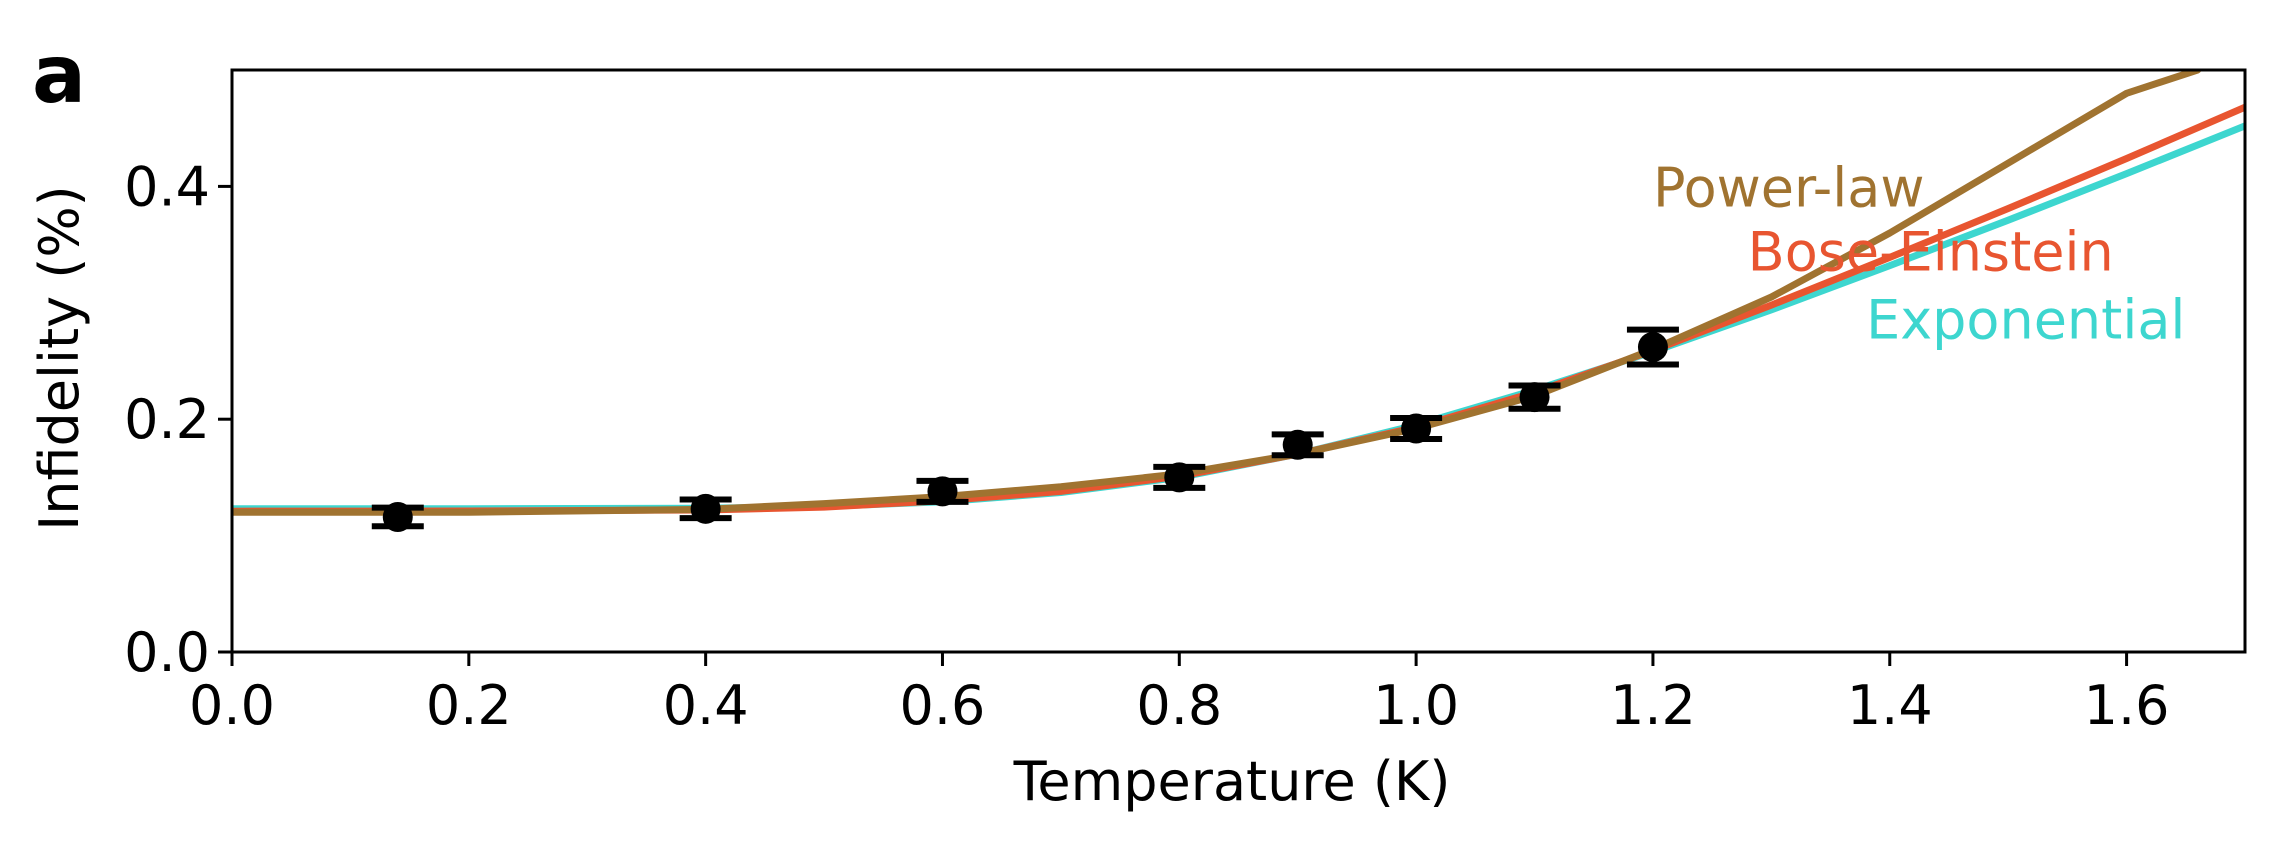 This screenshot has width=2275, height=841. I want to click on x-tick-label: 0.6, so click(943, 705).